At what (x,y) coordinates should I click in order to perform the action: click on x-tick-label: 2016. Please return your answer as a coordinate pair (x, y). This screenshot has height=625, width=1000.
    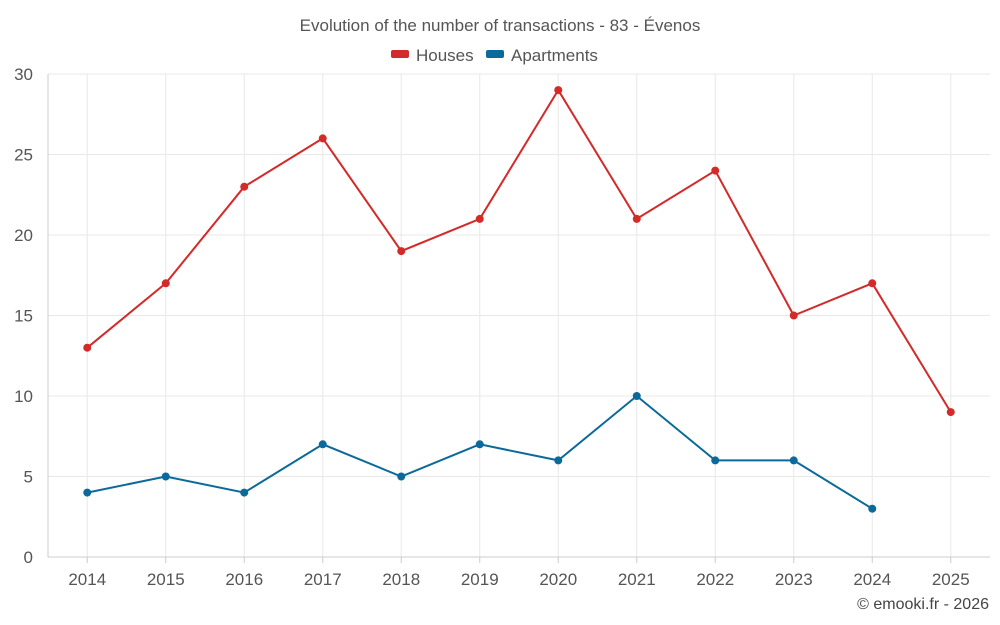
    Looking at the image, I should click on (244, 579).